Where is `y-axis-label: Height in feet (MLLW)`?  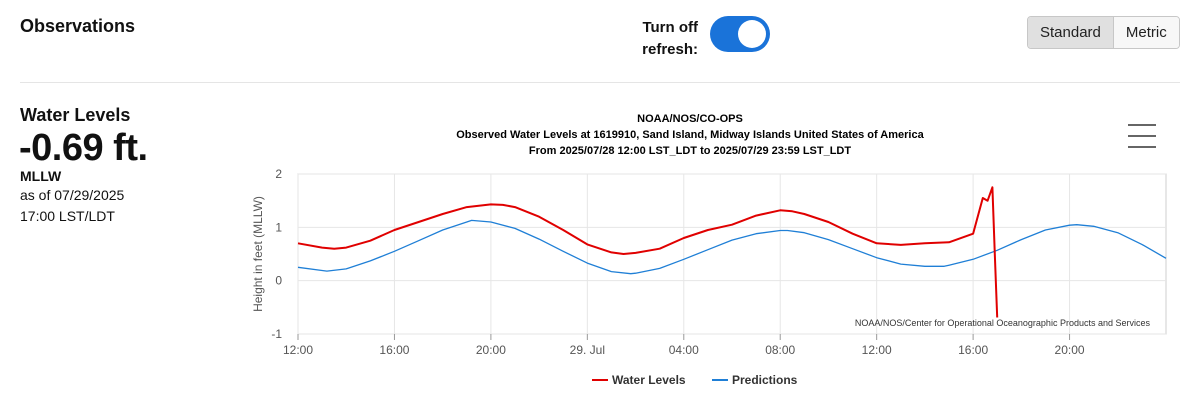 y-axis-label: Height in feet (MLLW) is located at coordinates (258, 254).